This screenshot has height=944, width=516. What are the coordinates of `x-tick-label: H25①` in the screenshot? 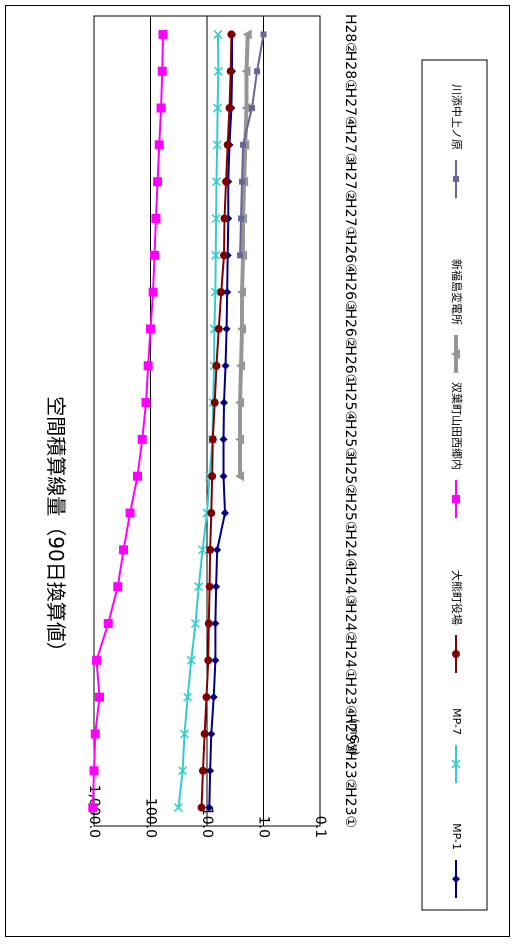 It's located at (350, 513).